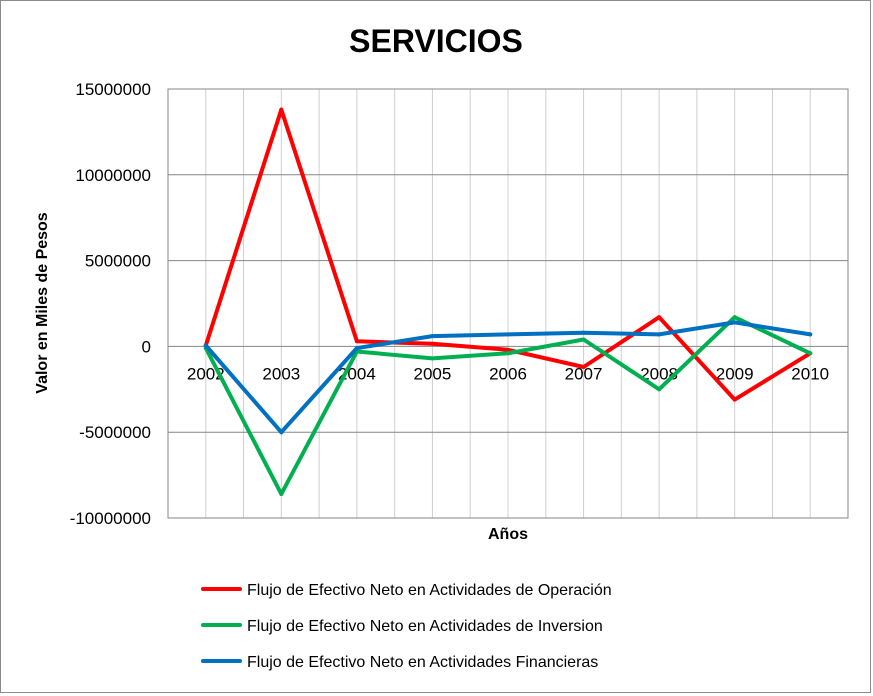 The image size is (873, 696). Describe the element at coordinates (146, 346) in the screenshot. I see `y-tick-label: 0` at that location.